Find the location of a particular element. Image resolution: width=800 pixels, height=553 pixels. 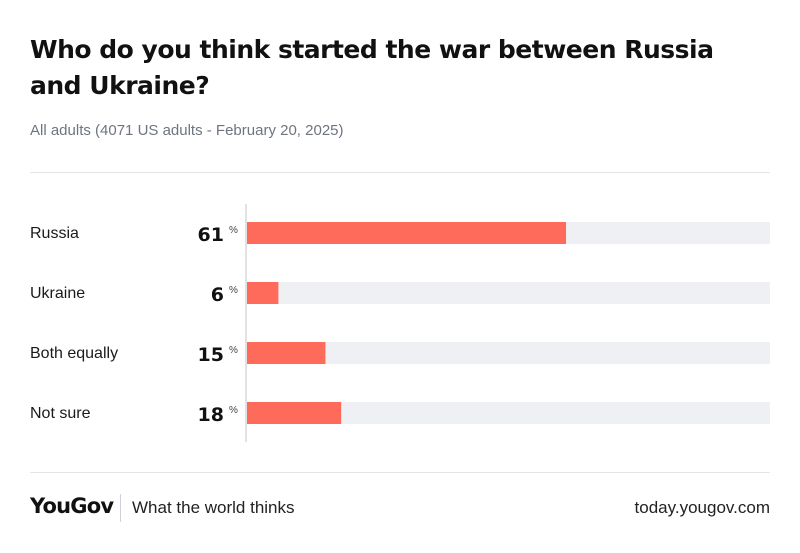

bar-russia is located at coordinates (407, 233).